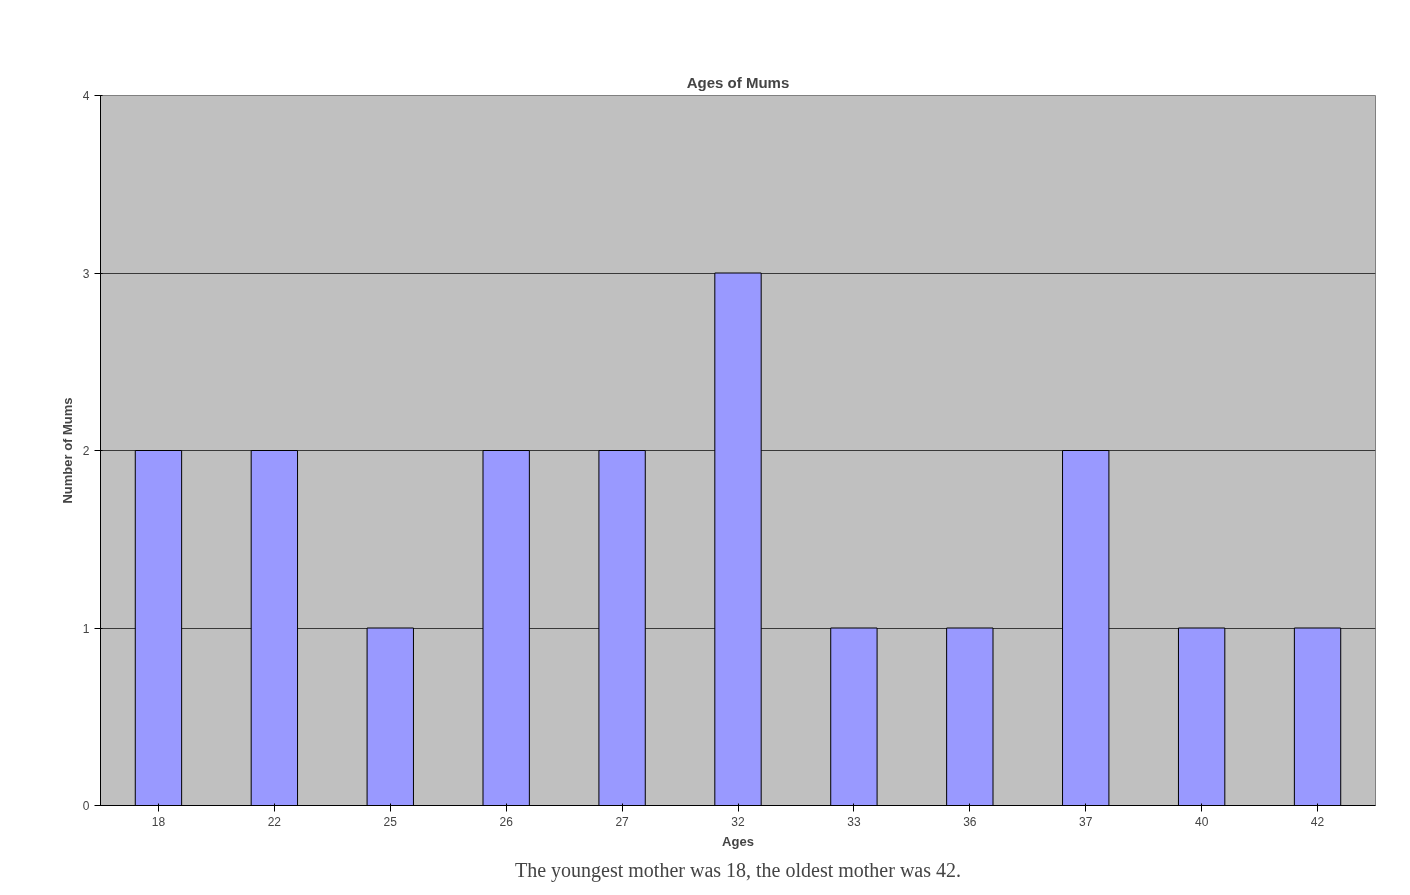  What do you see at coordinates (854, 821) in the screenshot?
I see `x-tick-label: 33` at bounding box center [854, 821].